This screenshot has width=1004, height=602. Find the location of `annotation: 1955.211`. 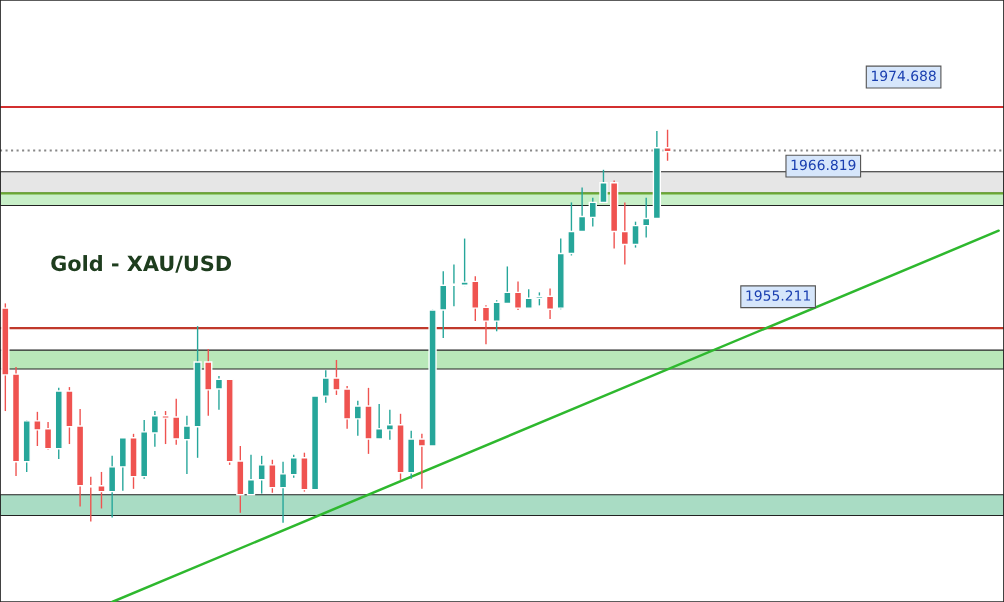

annotation: 1955.211 is located at coordinates (778, 295).